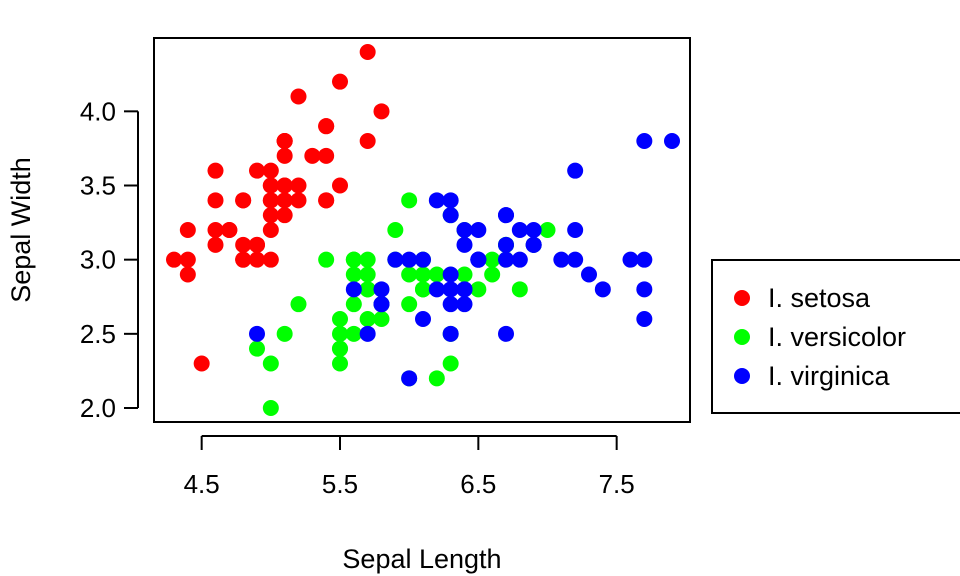 The width and height of the screenshot is (960, 576). Describe the element at coordinates (617, 484) in the screenshot. I see `x-tick-label: 7.5` at that location.